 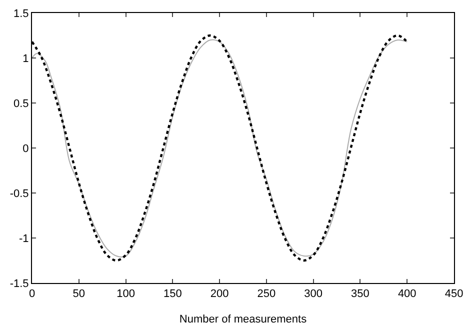 I want to click on y-tick-label: -0.5, so click(x=19, y=194).